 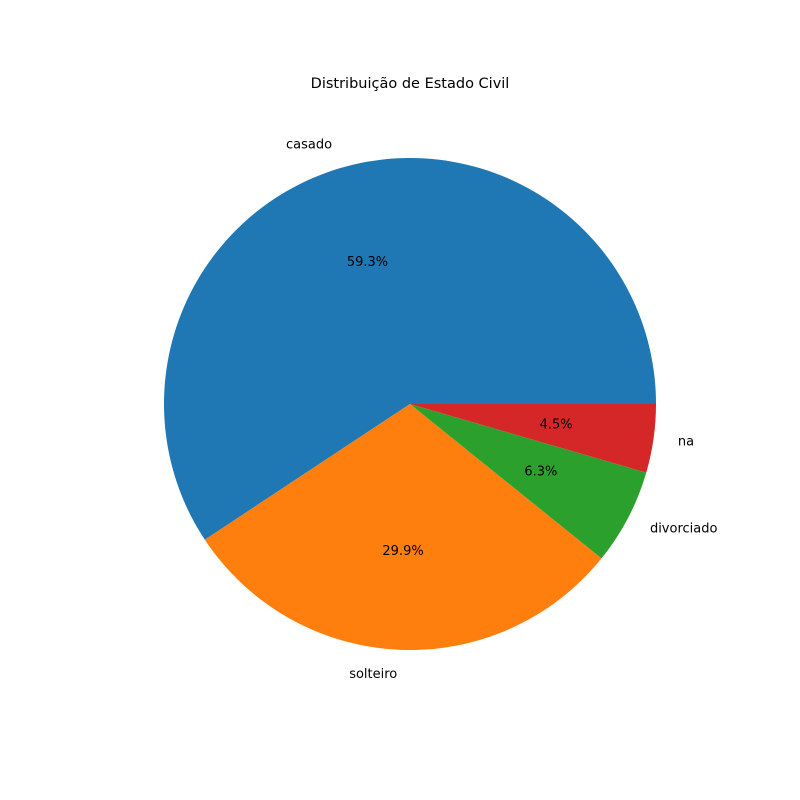 I want to click on pie-slice-na, so click(x=533, y=438).